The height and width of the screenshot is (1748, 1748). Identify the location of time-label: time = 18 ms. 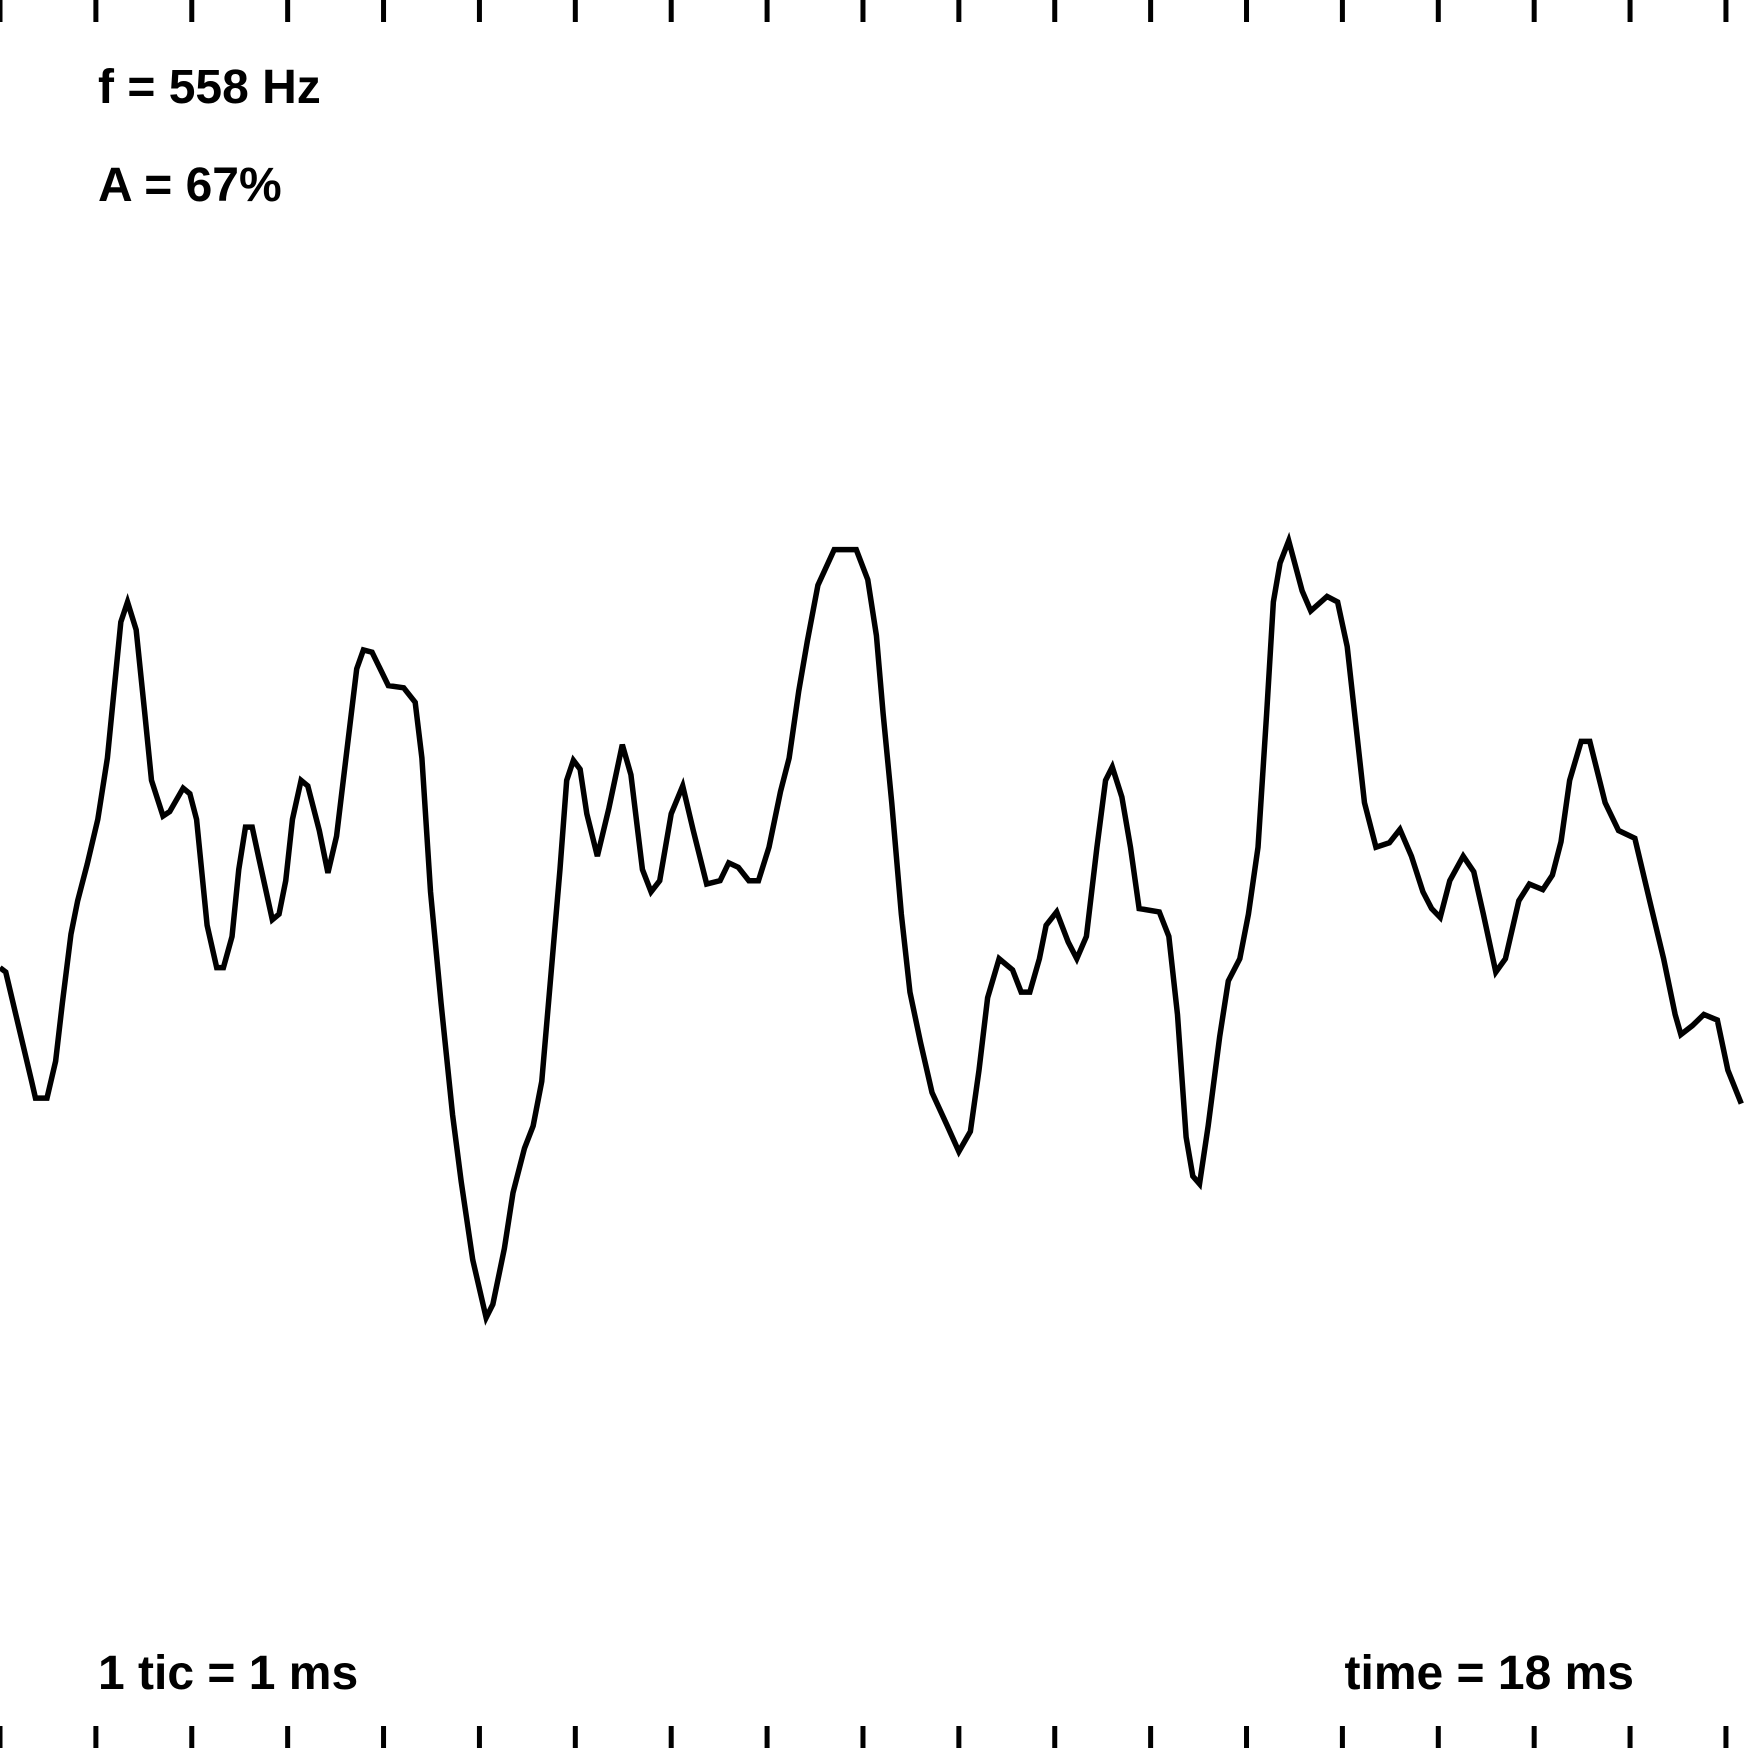
(1490, 1673).